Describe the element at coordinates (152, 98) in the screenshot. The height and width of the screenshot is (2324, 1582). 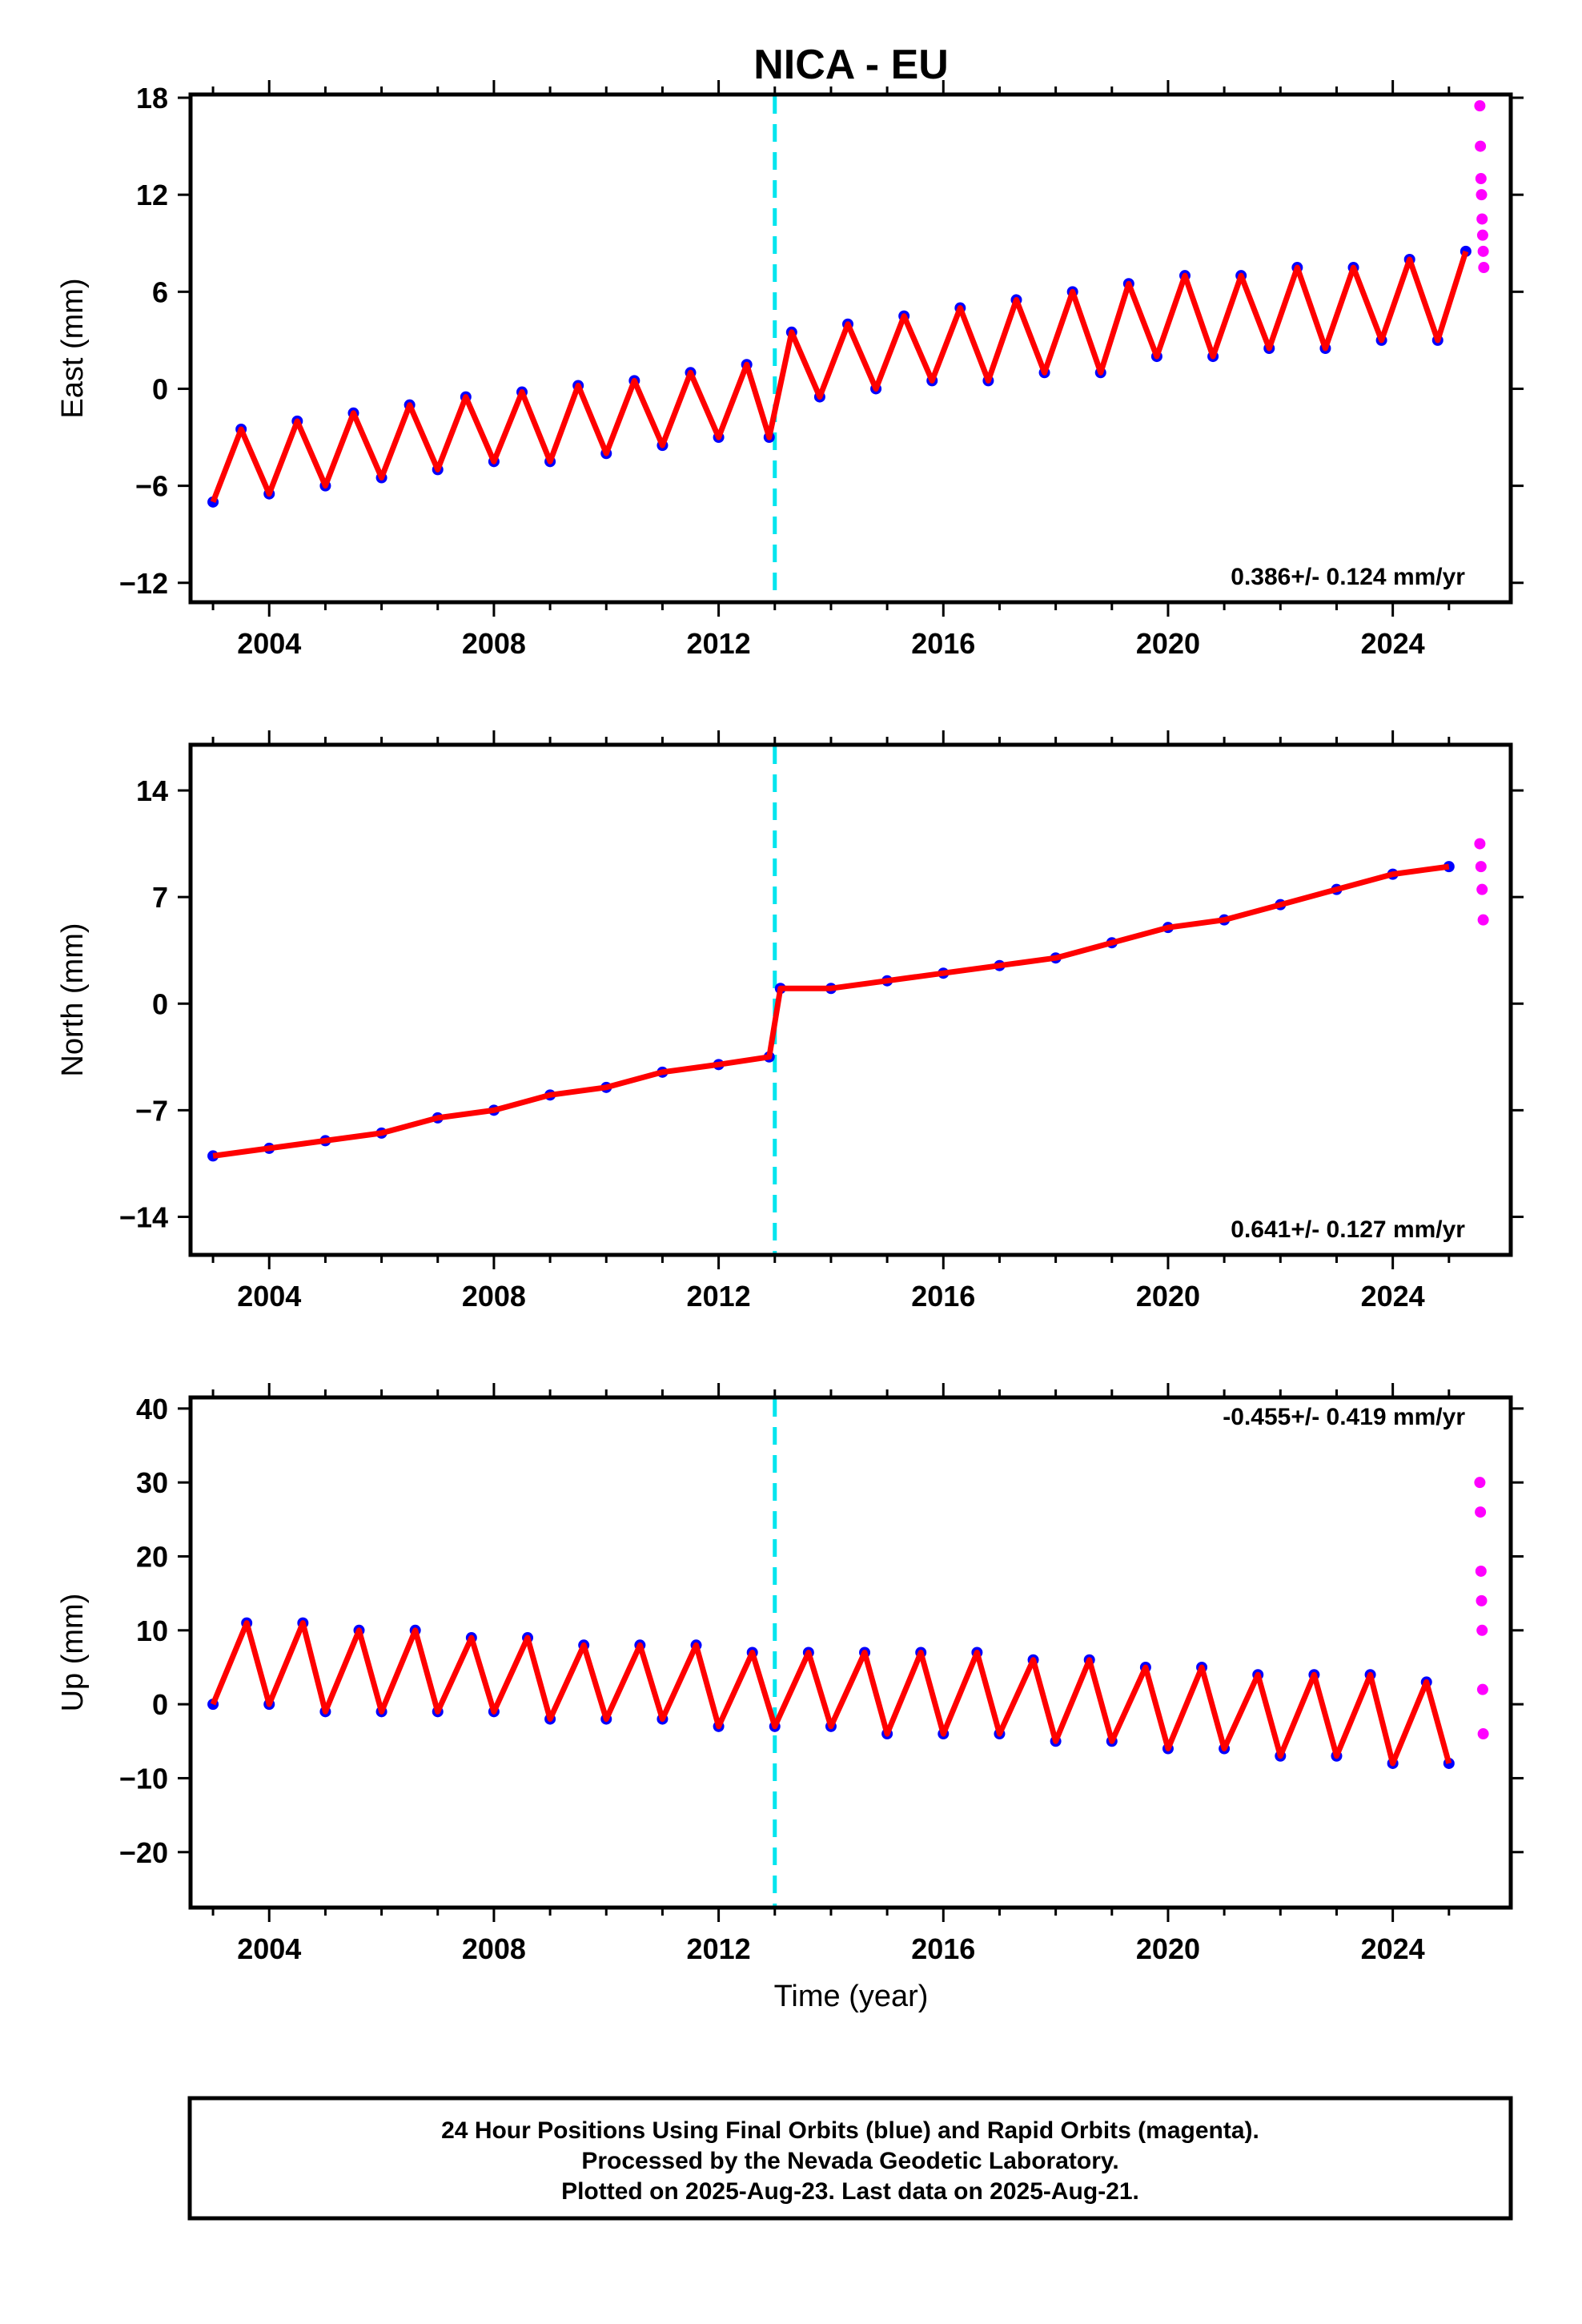
I see `east-y-tick-label: 18` at that location.